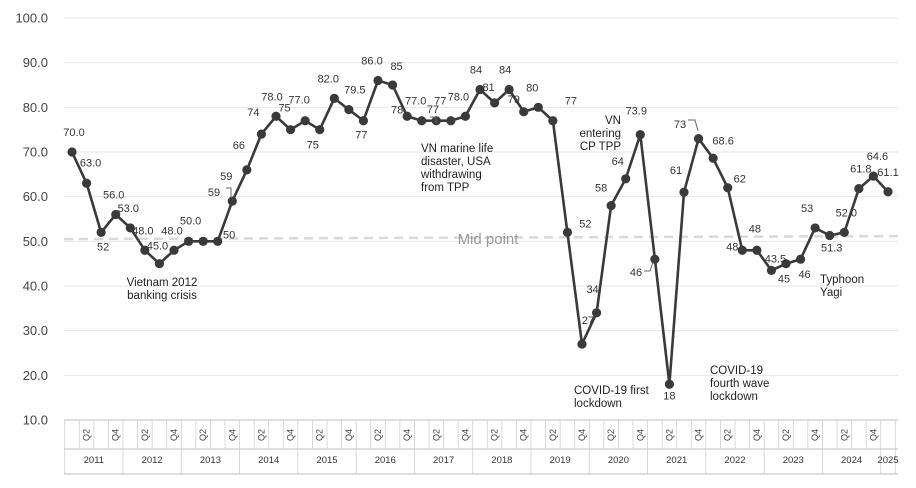 Image resolution: width=916 pixels, height=488 pixels. I want to click on data-label: 77.0, so click(298, 101).